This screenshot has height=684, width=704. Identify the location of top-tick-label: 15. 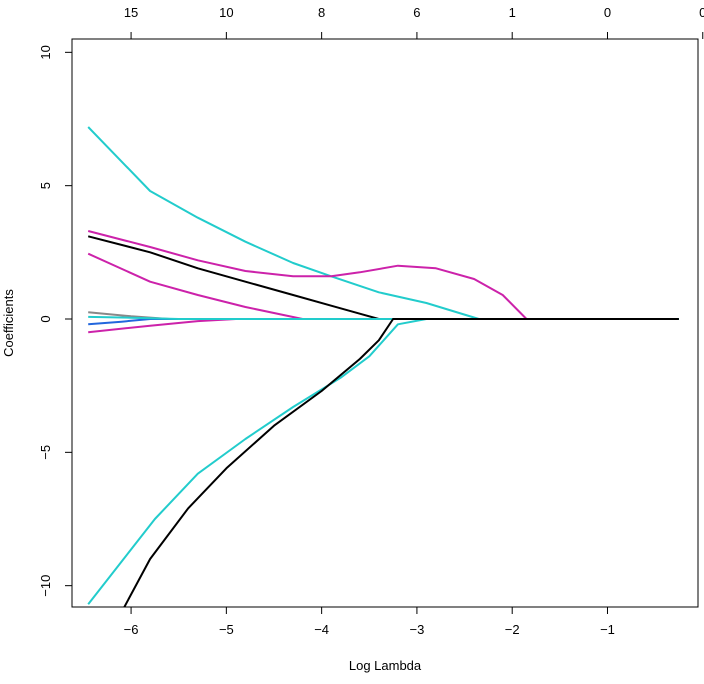
(131, 12).